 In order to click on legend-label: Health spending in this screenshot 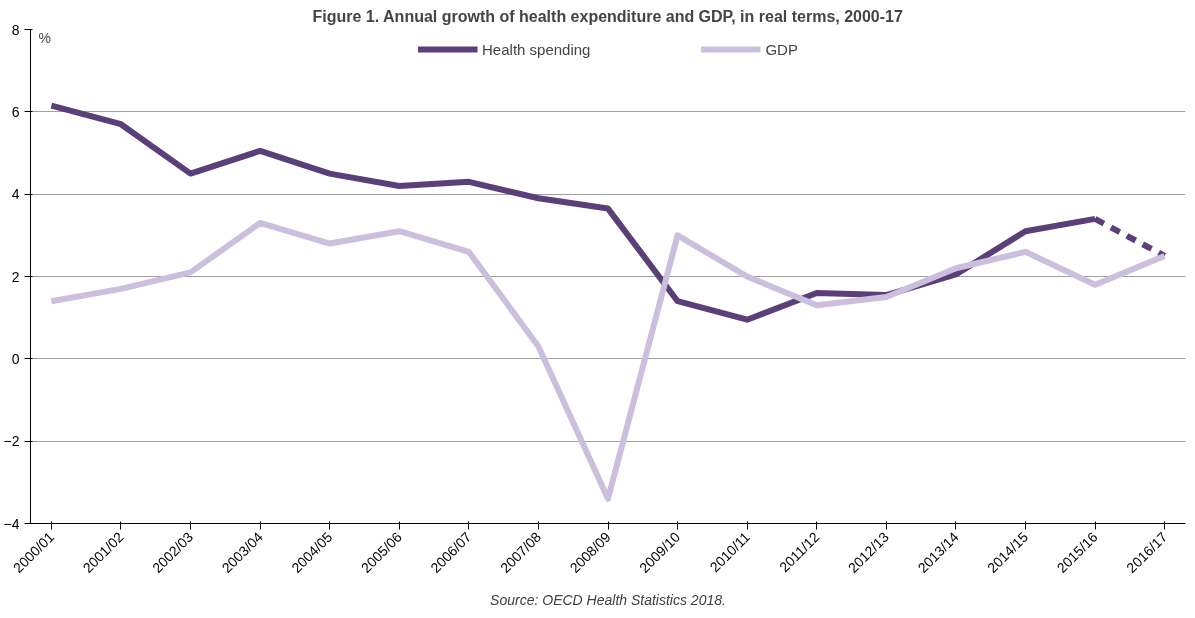, I will do `click(536, 49)`.